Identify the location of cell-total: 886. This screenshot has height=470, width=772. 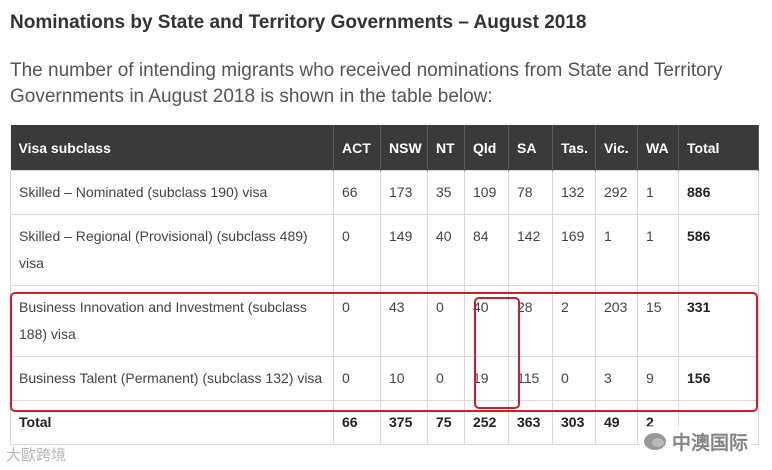
(718, 192).